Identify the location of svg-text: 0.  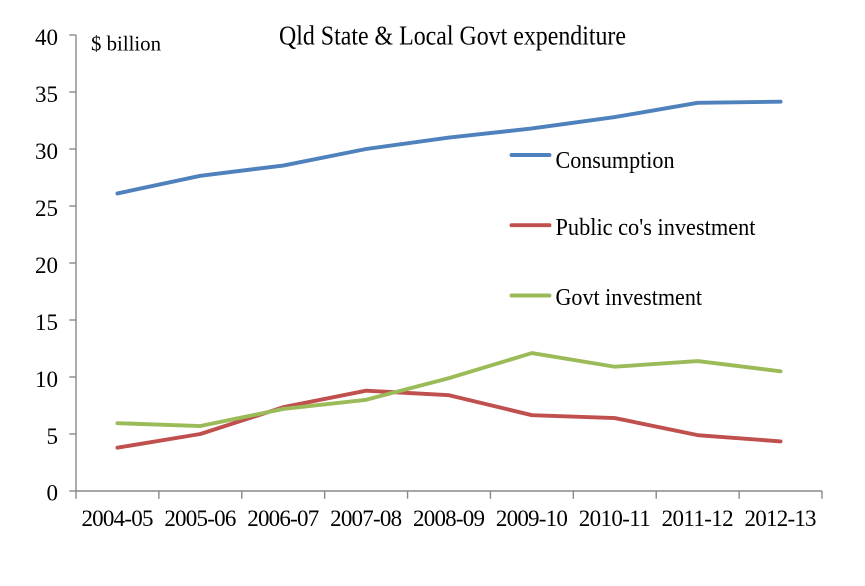
(53, 493).